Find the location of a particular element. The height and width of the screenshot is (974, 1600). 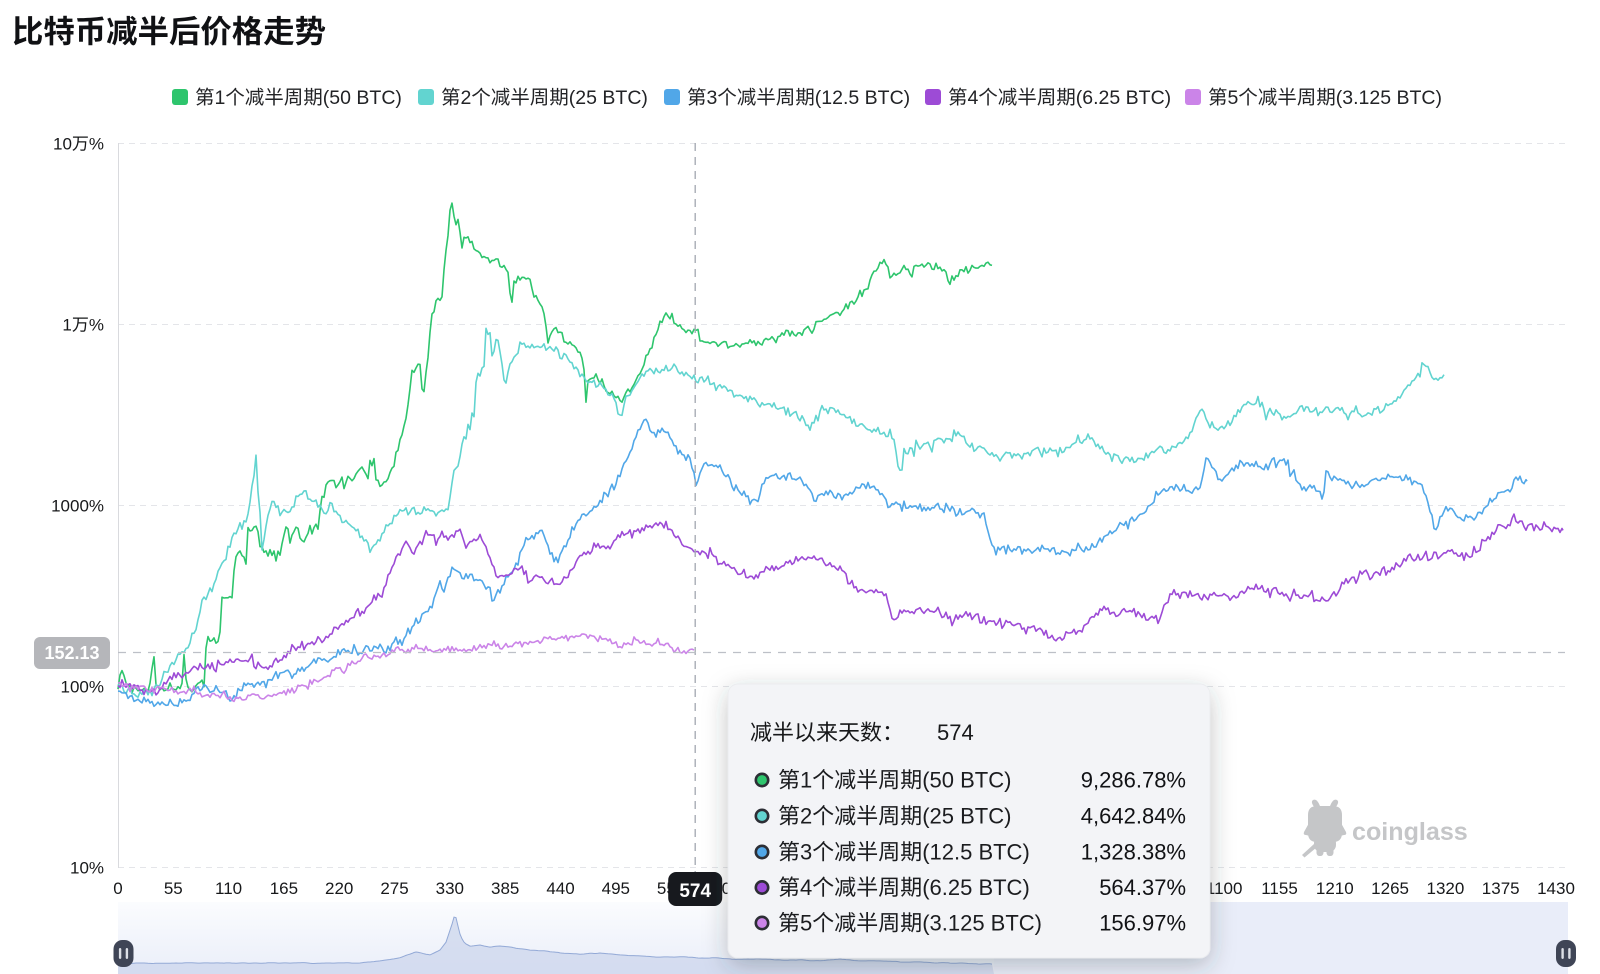

svg-text: 495 is located at coordinates (616, 888).